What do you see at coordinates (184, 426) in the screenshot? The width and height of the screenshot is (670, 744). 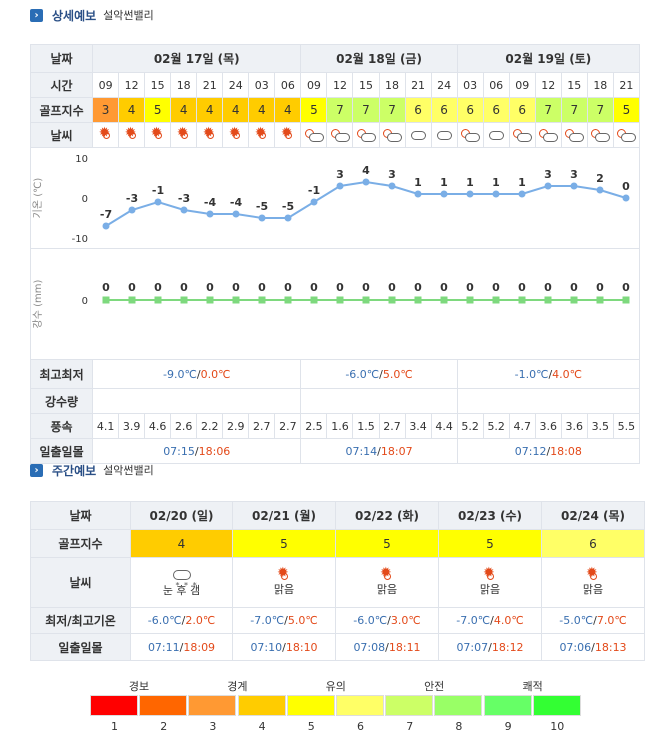 I see `wind-cell: 2.6` at bounding box center [184, 426].